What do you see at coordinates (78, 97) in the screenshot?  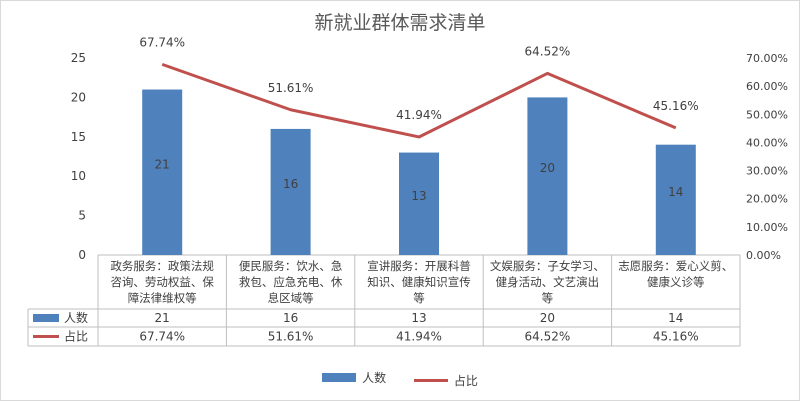 I see `y-left-tick-label: 20` at bounding box center [78, 97].